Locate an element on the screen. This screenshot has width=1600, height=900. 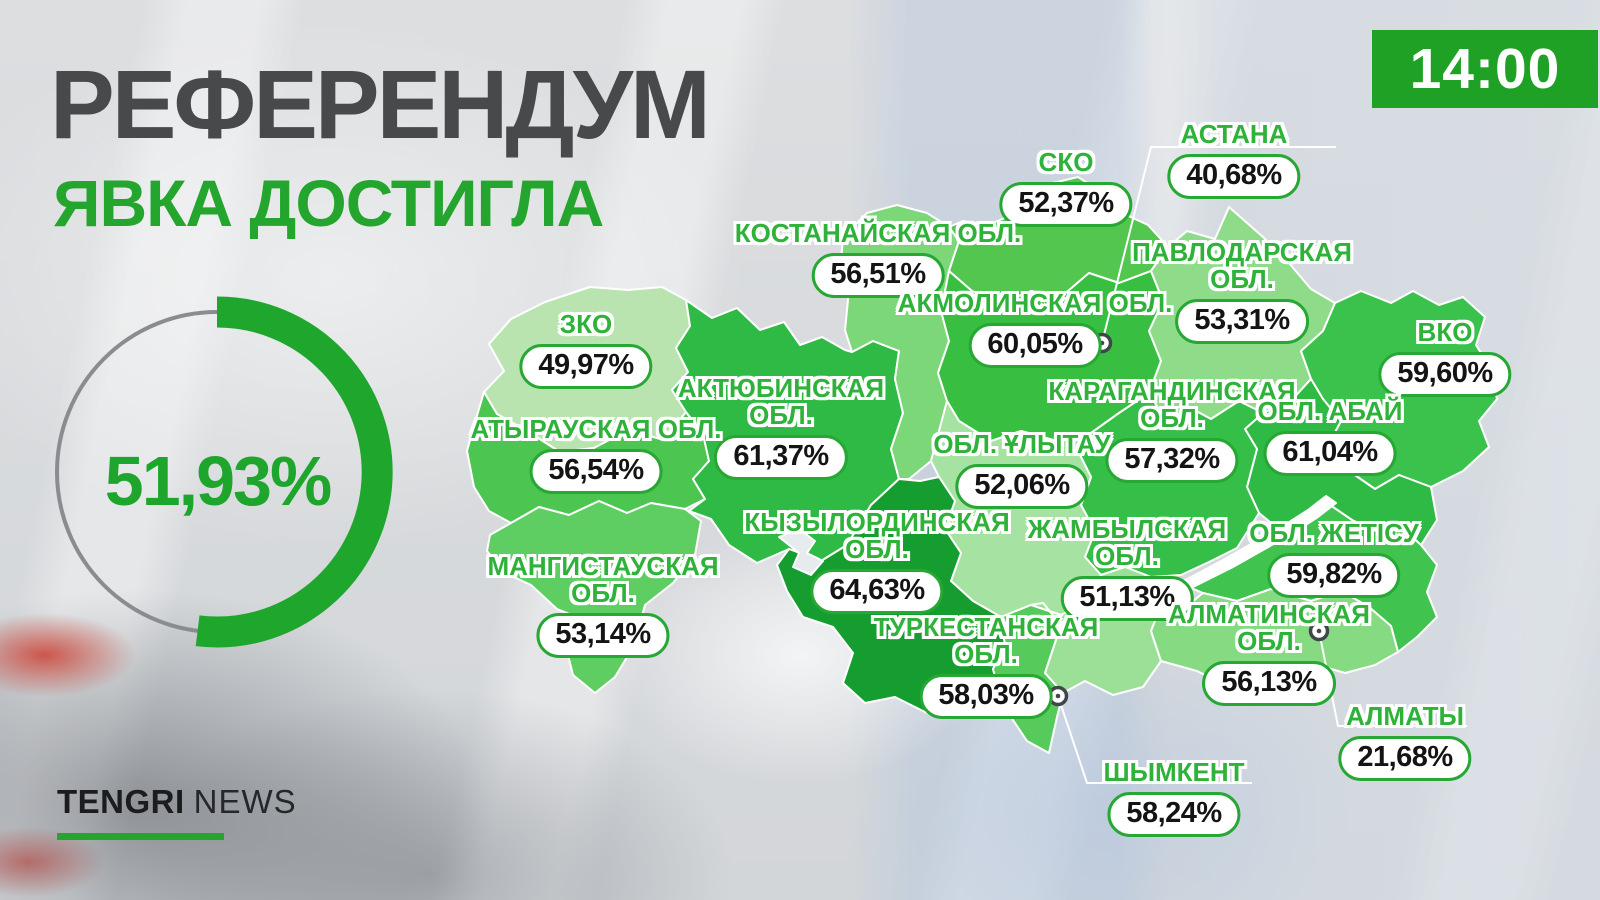
region-name: КАРАГАНДИНСКАЯ ОБЛ. is located at coordinates (1172, 404).